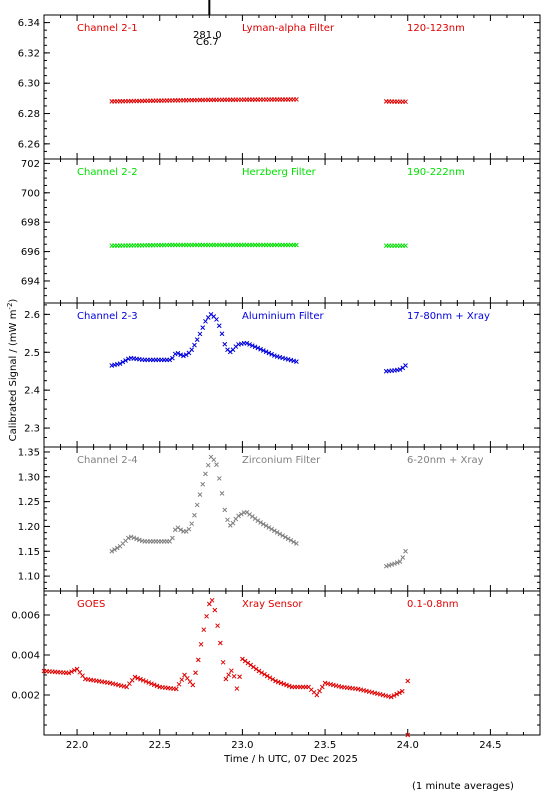  I want to click on panel-label: GOES, so click(91, 604).